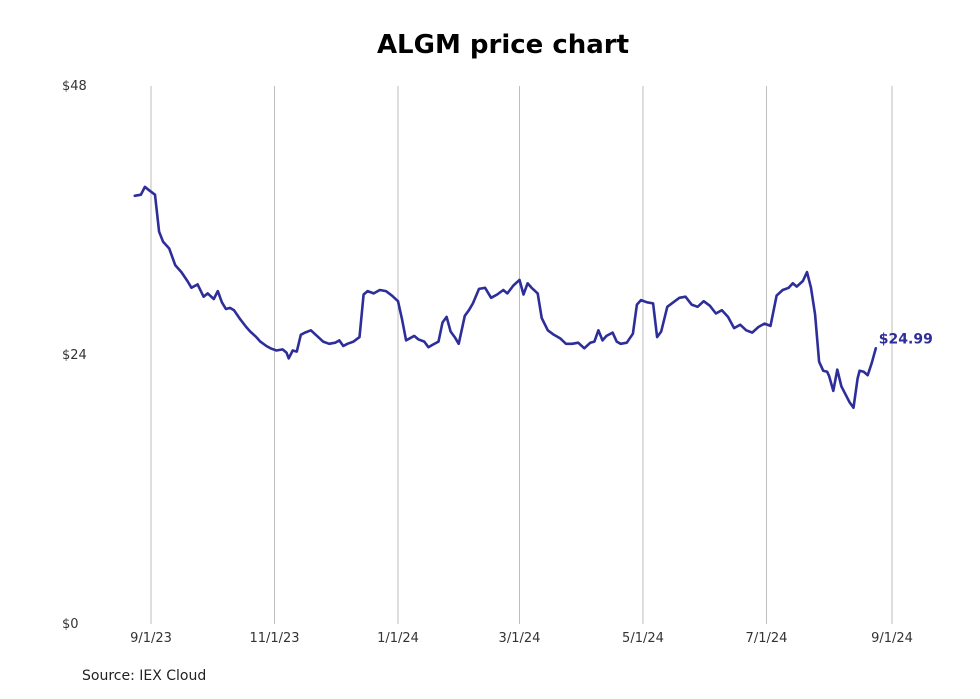  What do you see at coordinates (503, 45) in the screenshot?
I see `chart-title: ALGM price chart` at bounding box center [503, 45].